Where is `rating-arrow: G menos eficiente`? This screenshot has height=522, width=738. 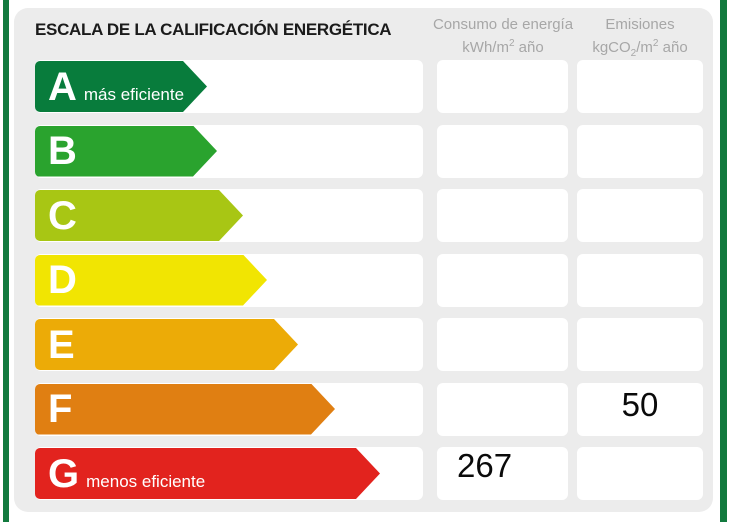 rating-arrow: G menos eficiente is located at coordinates (207, 473).